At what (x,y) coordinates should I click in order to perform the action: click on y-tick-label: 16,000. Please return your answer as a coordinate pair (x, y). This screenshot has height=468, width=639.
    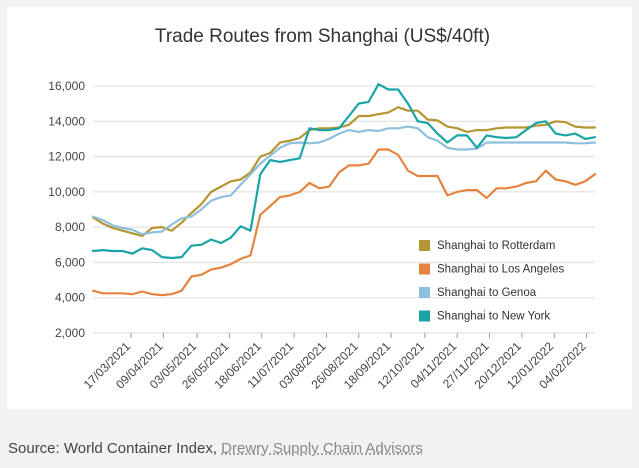
    Looking at the image, I should click on (66, 86).